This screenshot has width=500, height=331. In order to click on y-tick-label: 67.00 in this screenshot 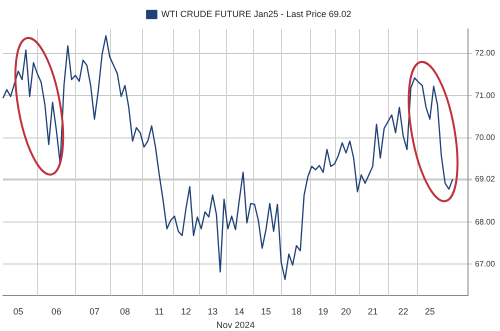, I will do `click(485, 263)`.